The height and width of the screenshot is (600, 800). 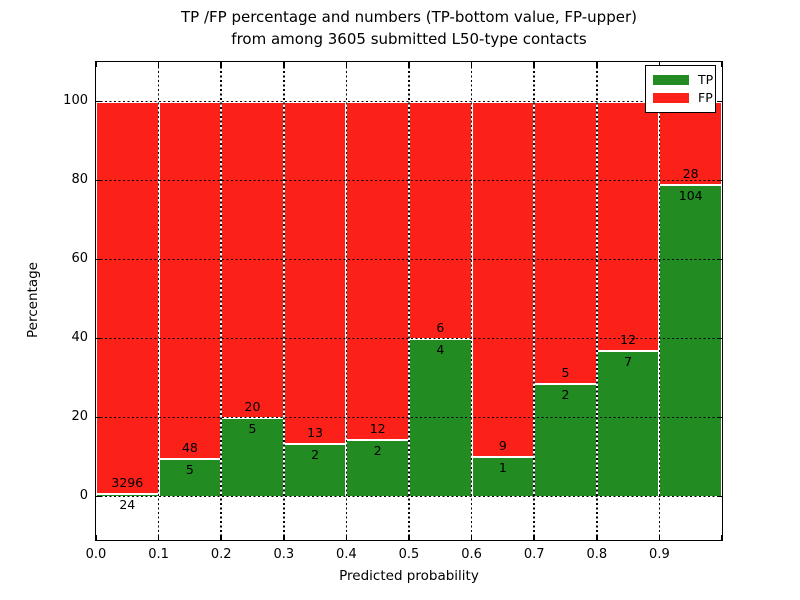 What do you see at coordinates (315, 432) in the screenshot?
I see `fp-count-label: 13` at bounding box center [315, 432].